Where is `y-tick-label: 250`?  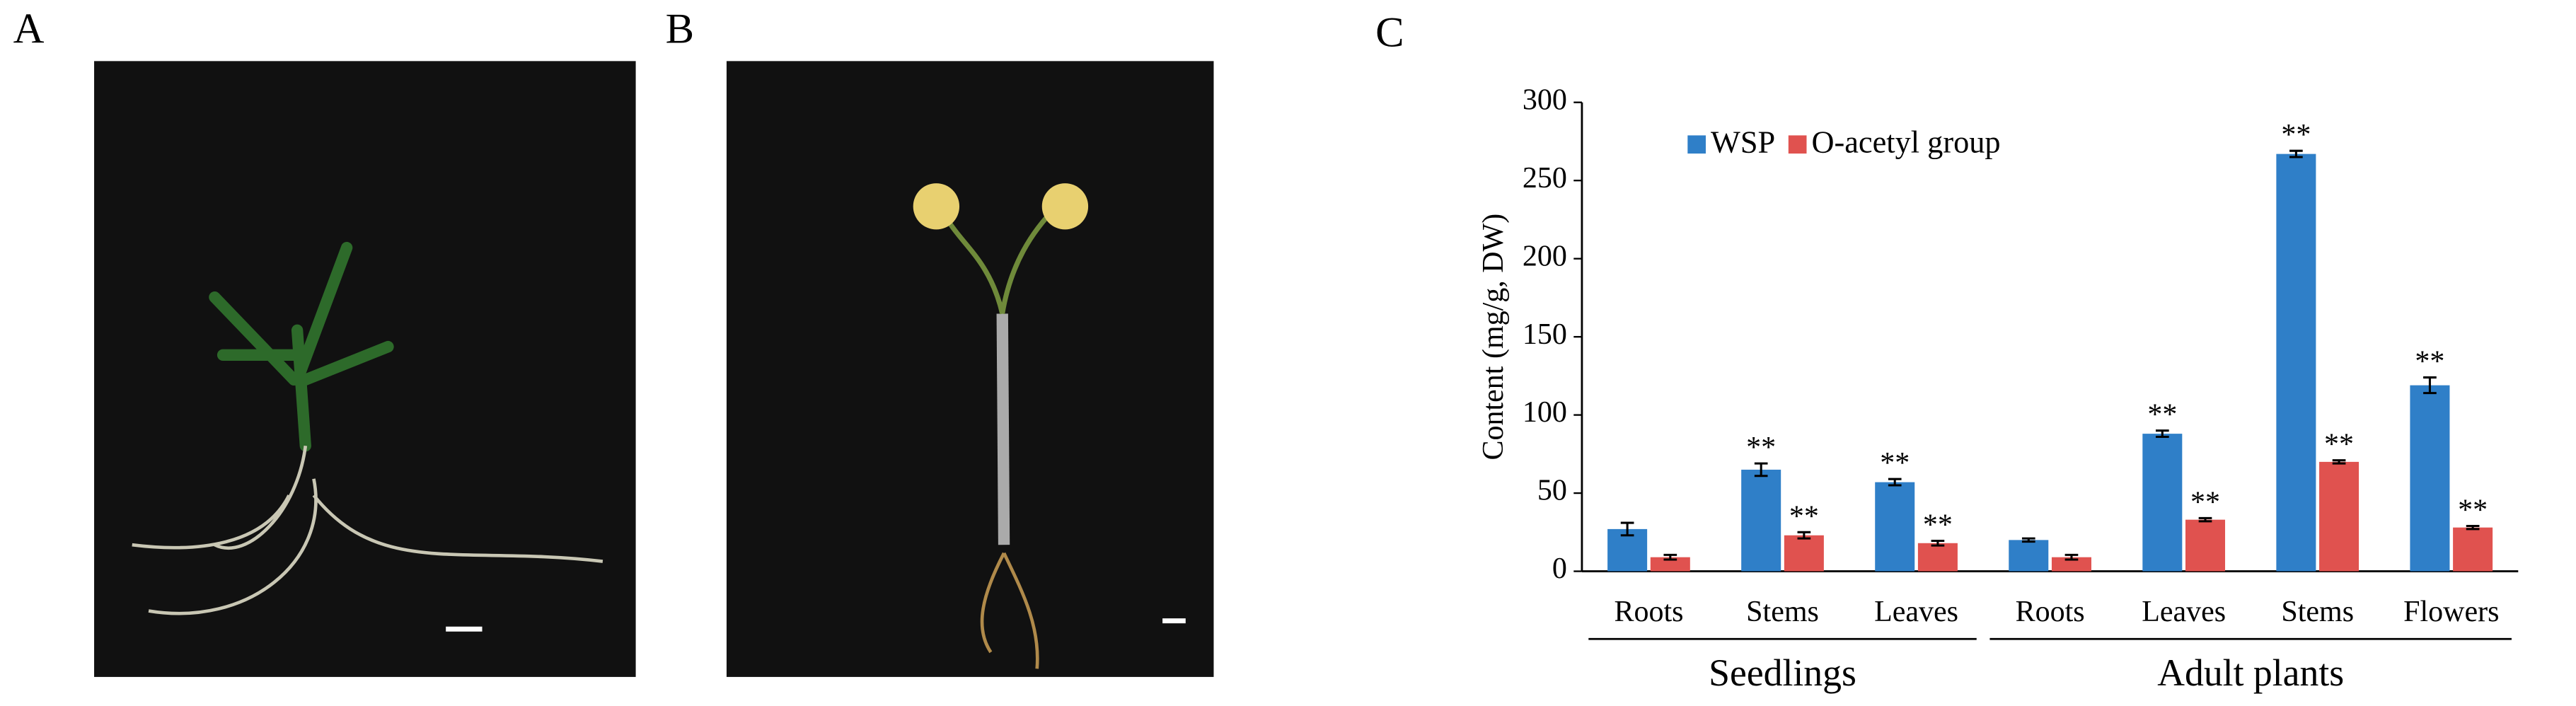 y-tick-label: 250 is located at coordinates (1545, 178).